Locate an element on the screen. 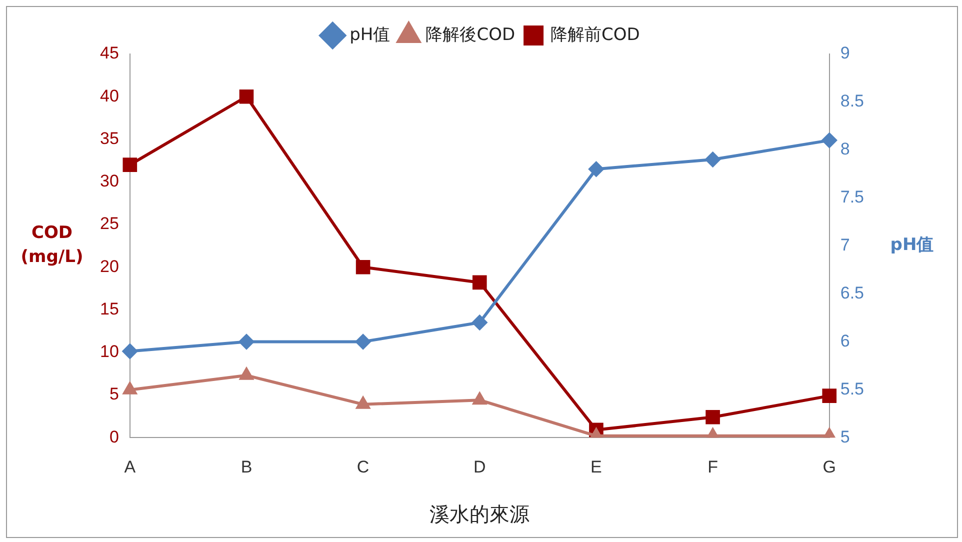 The image size is (962, 542). x-tick-label: A is located at coordinates (130, 466).